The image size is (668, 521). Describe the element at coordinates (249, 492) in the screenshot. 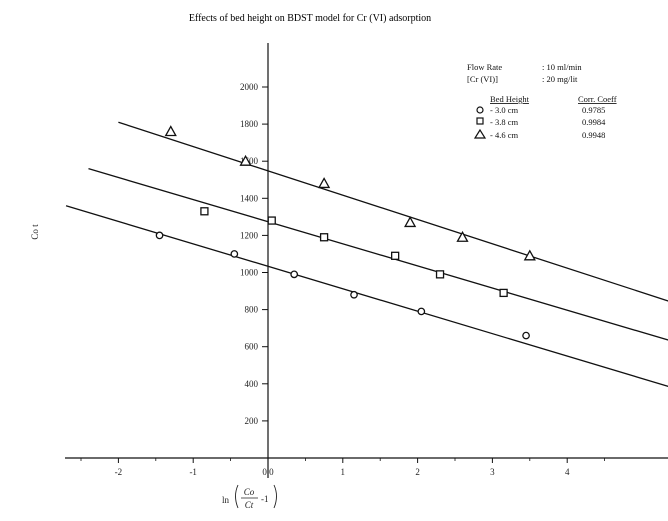

I see `x-axis-label-numerator: Co` at that location.